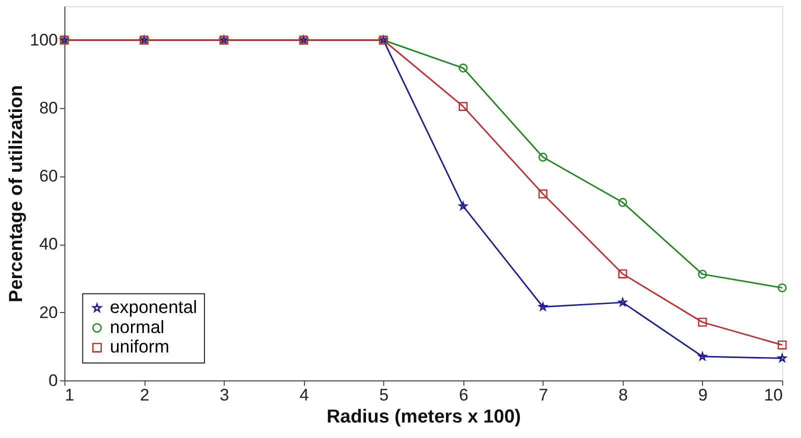 Image resolution: width=801 pixels, height=438 pixels. I want to click on x-tick-label: 10, so click(773, 395).